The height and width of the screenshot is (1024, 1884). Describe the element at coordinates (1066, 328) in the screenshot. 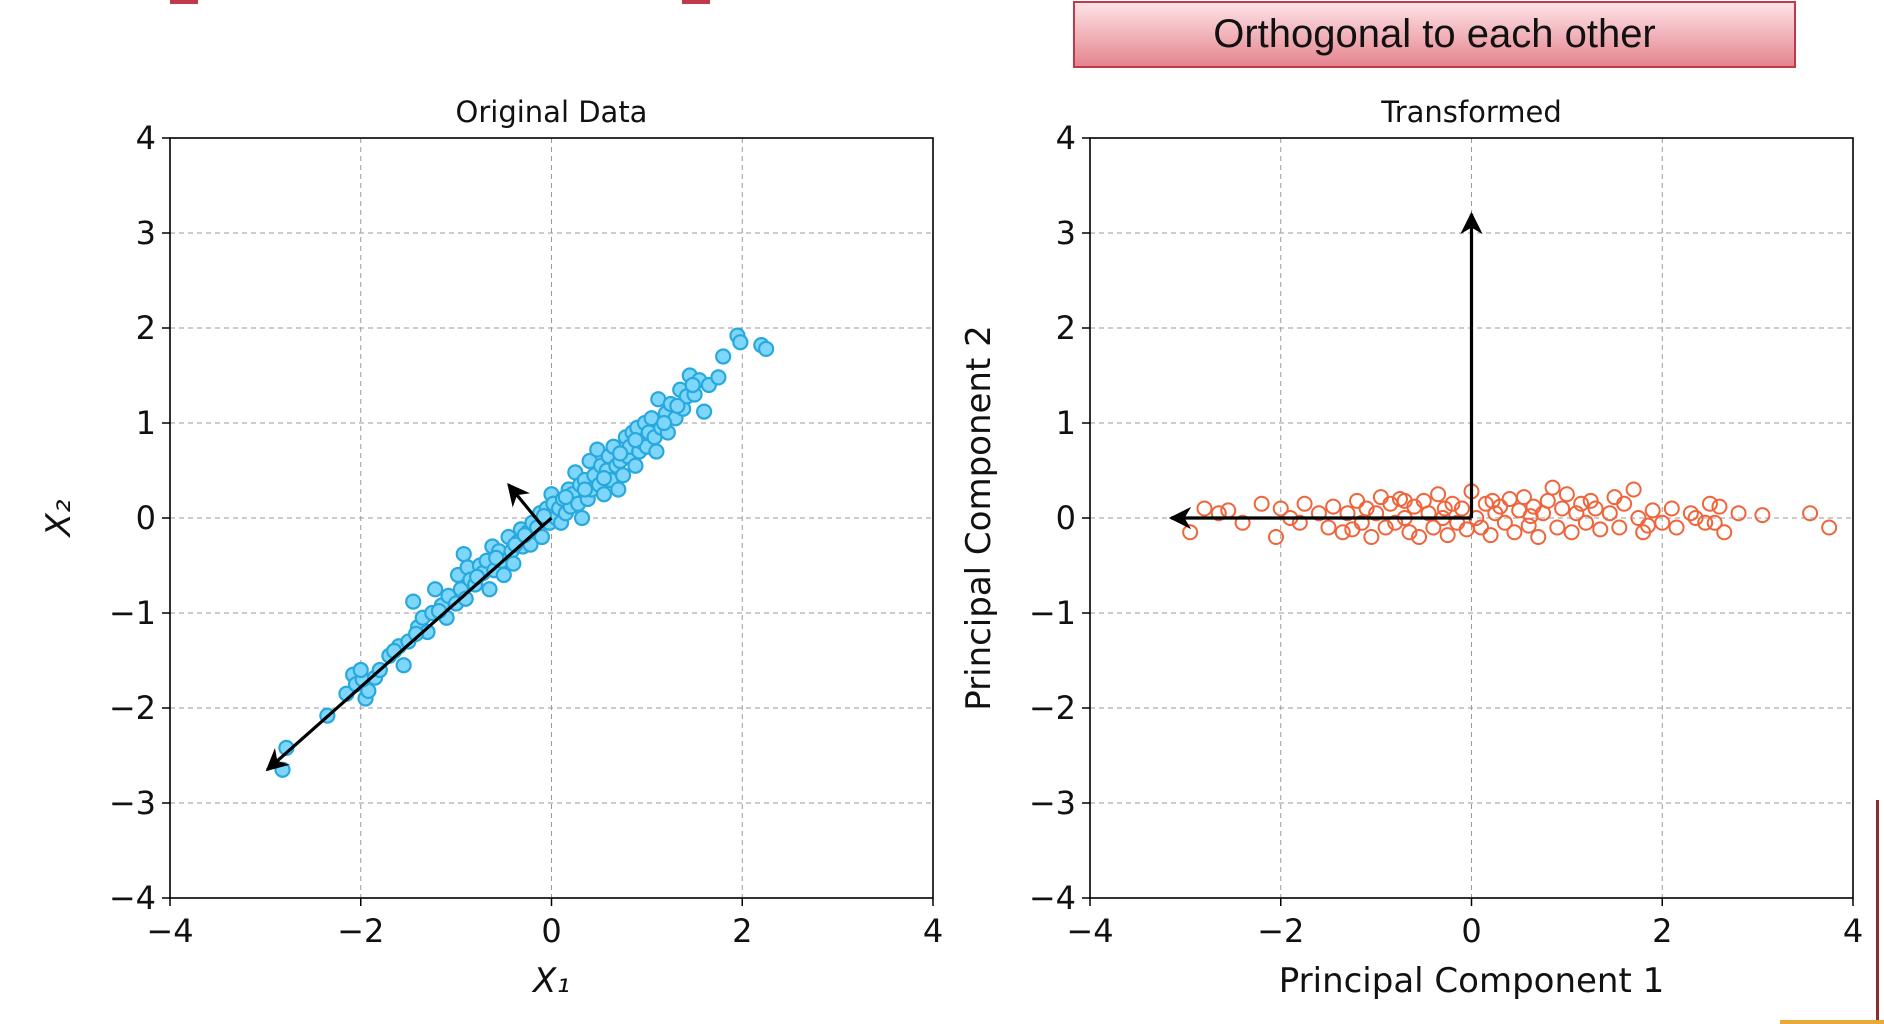

I see `y-tick-label: 2` at that location.